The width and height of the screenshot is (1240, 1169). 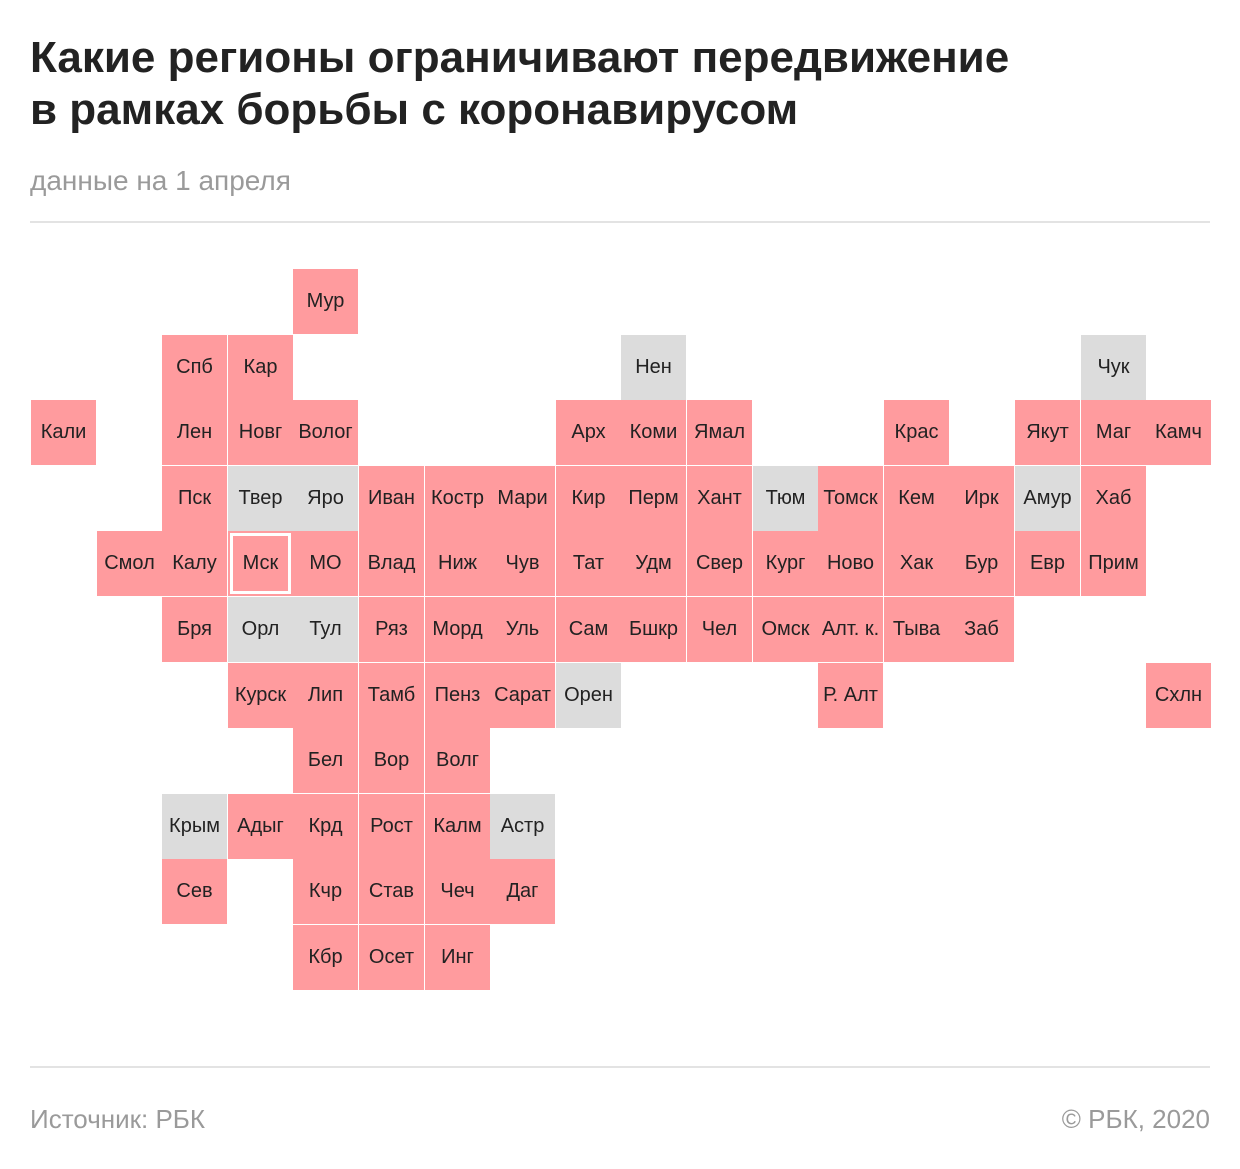 What do you see at coordinates (391, 563) in the screenshot?
I see `region-tile: Влад` at bounding box center [391, 563].